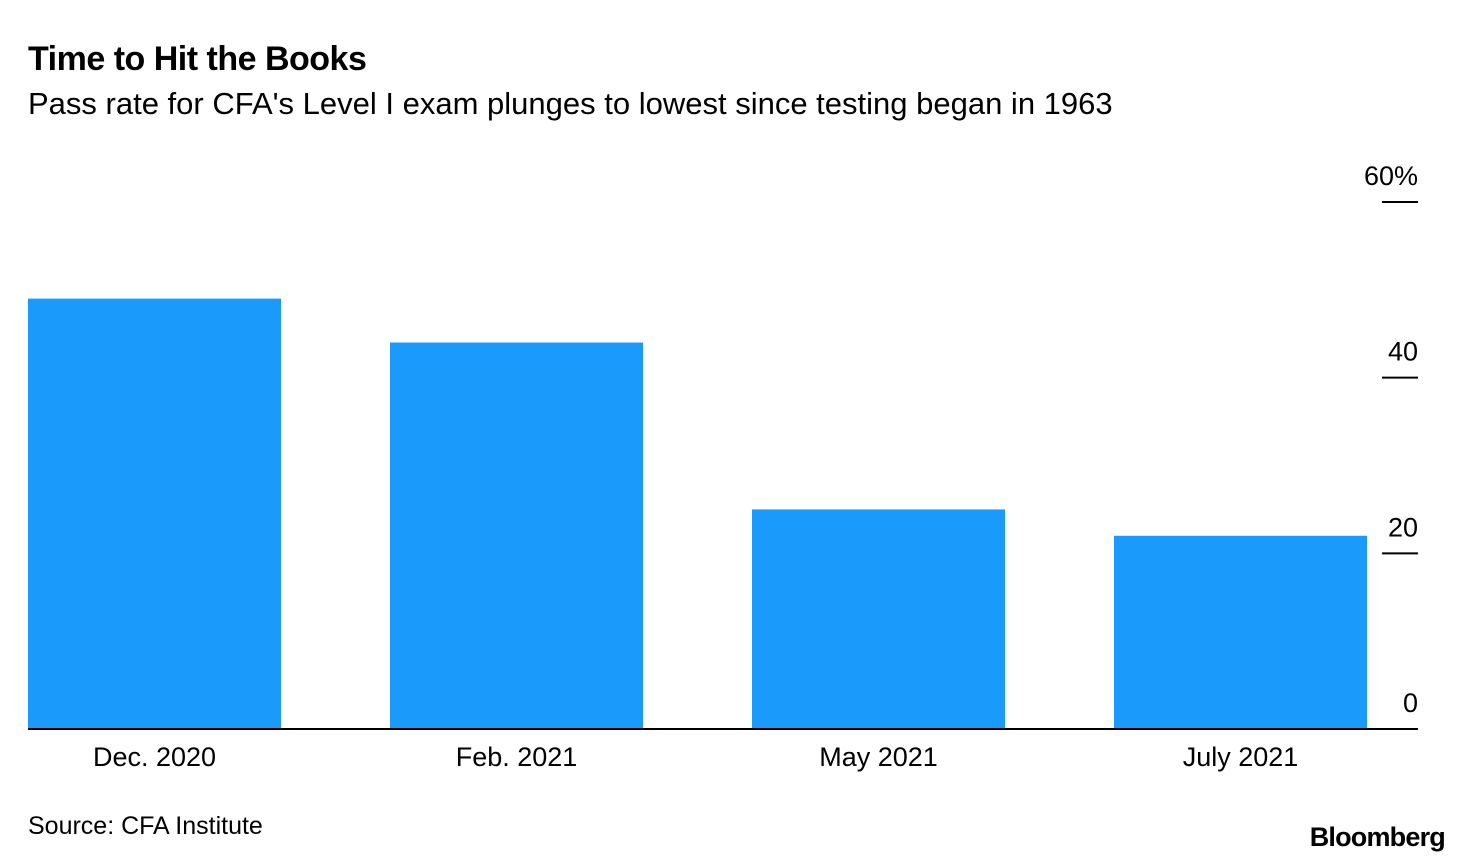  I want to click on bloomberg-logo: Bloomberg, so click(1377, 837).